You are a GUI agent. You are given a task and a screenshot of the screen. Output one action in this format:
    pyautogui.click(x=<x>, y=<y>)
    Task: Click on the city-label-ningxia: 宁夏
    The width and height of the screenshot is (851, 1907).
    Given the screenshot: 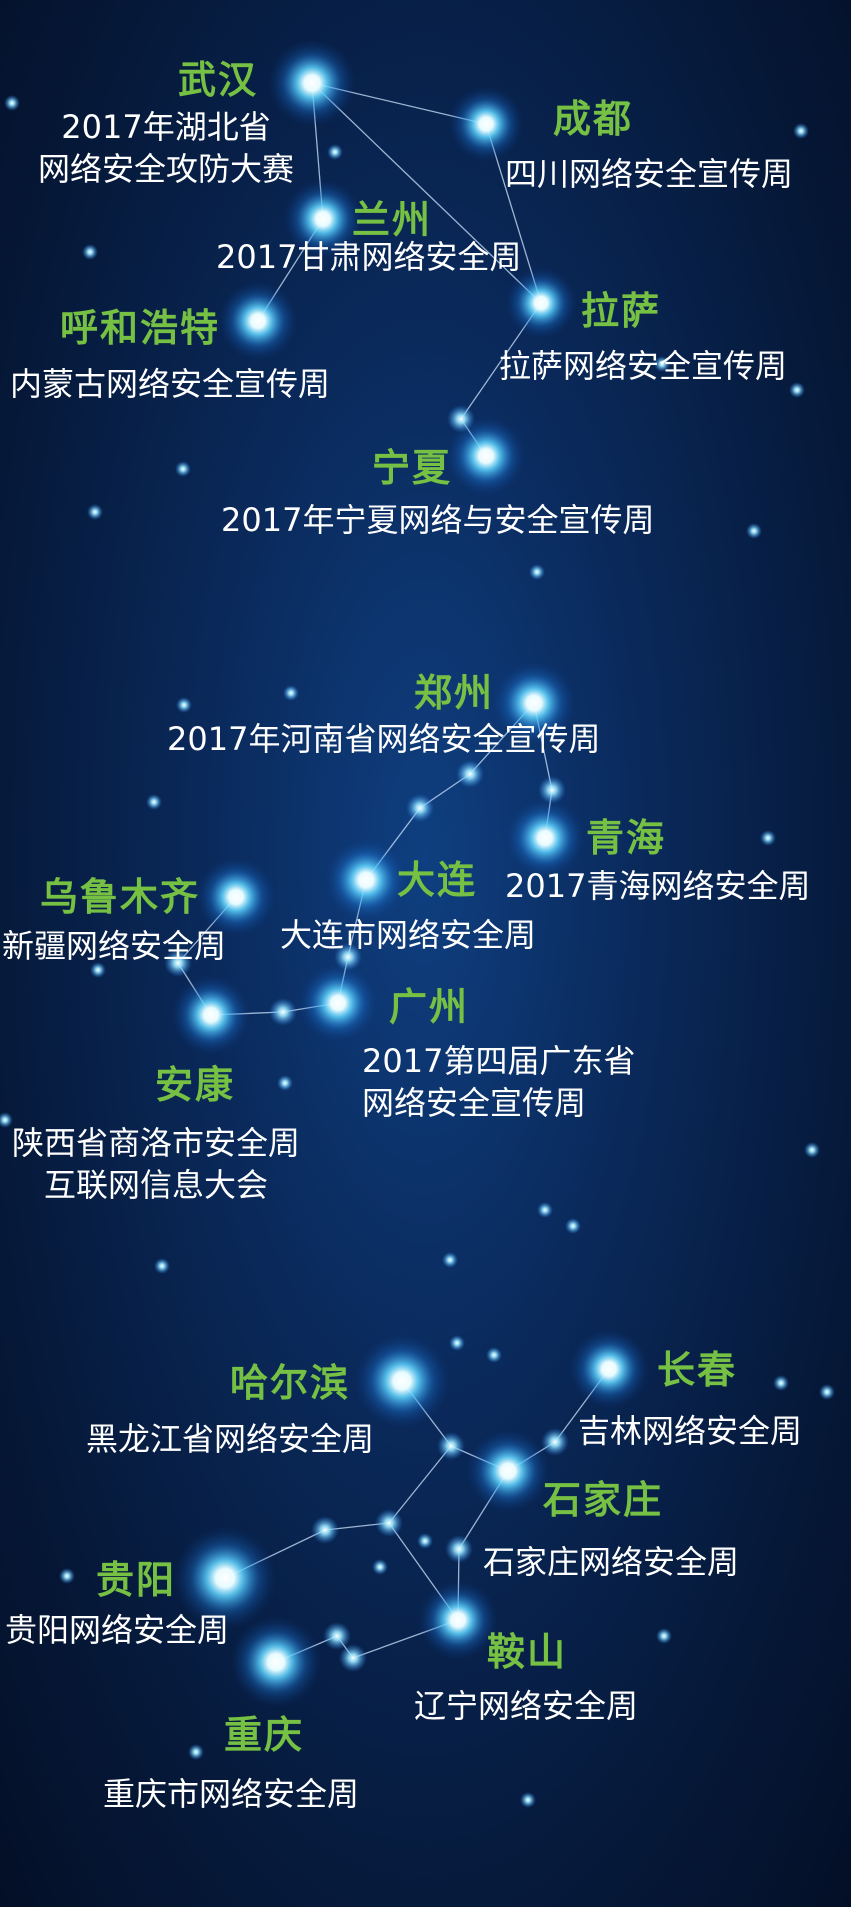 What is the action you would take?
    pyautogui.click(x=412, y=468)
    